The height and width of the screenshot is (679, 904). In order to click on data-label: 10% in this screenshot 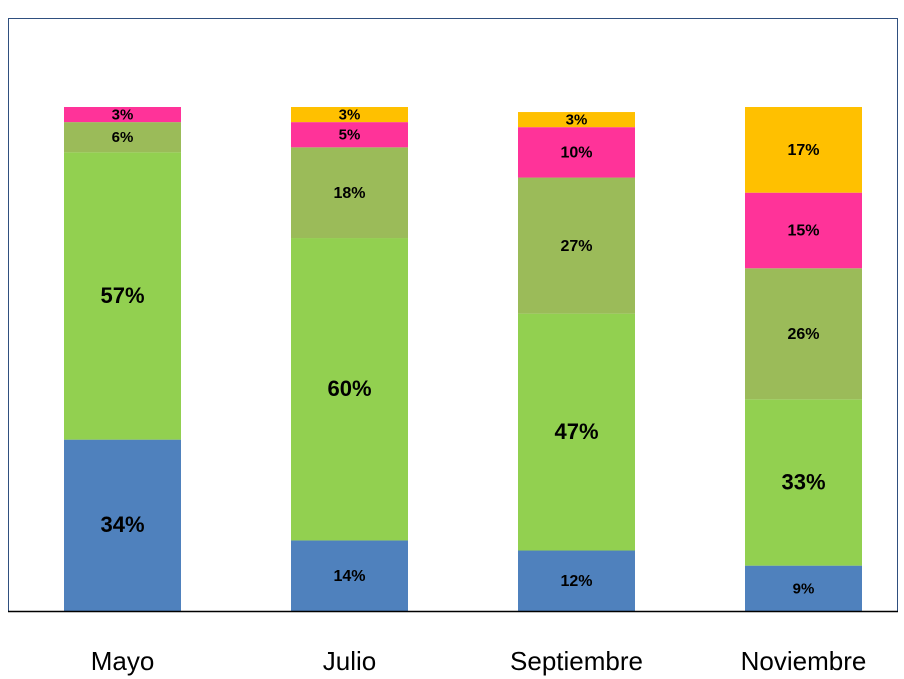, I will do `click(576, 153)`.